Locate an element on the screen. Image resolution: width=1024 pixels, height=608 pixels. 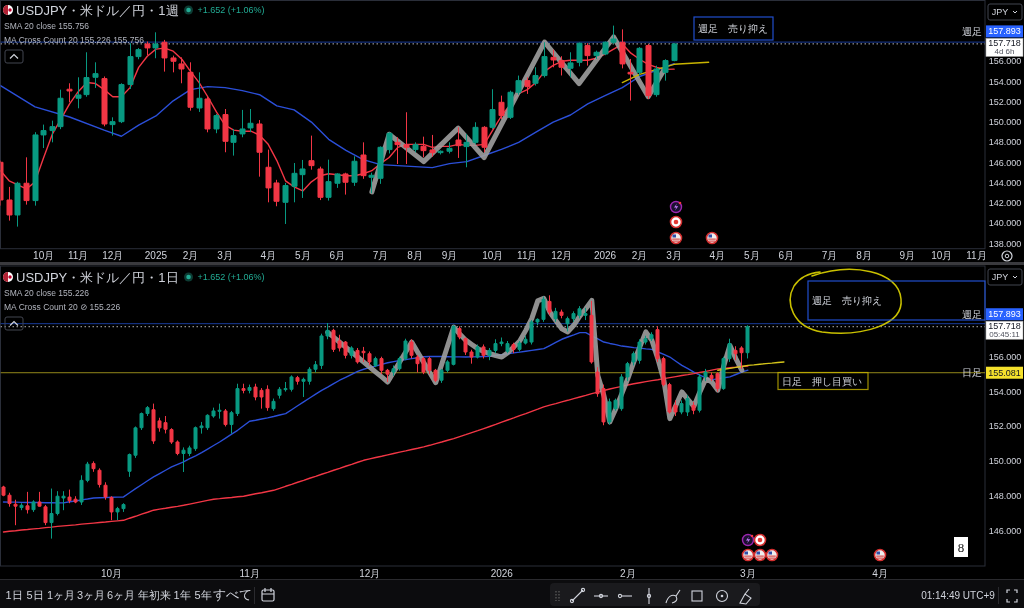
y-tick-label: 142.000 is located at coordinates (1005, 203).